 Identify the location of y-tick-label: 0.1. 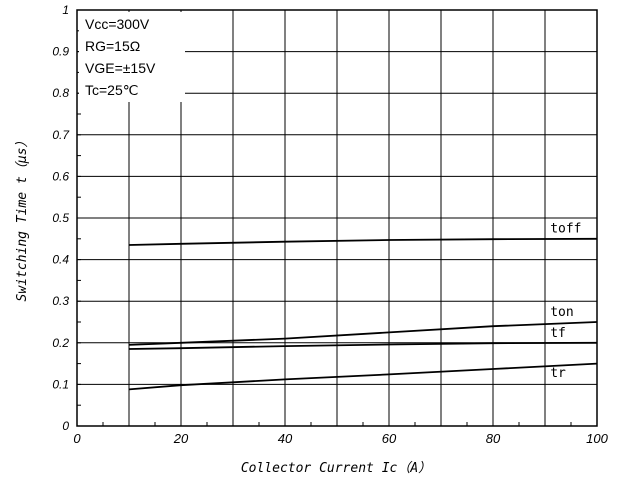
(60, 384).